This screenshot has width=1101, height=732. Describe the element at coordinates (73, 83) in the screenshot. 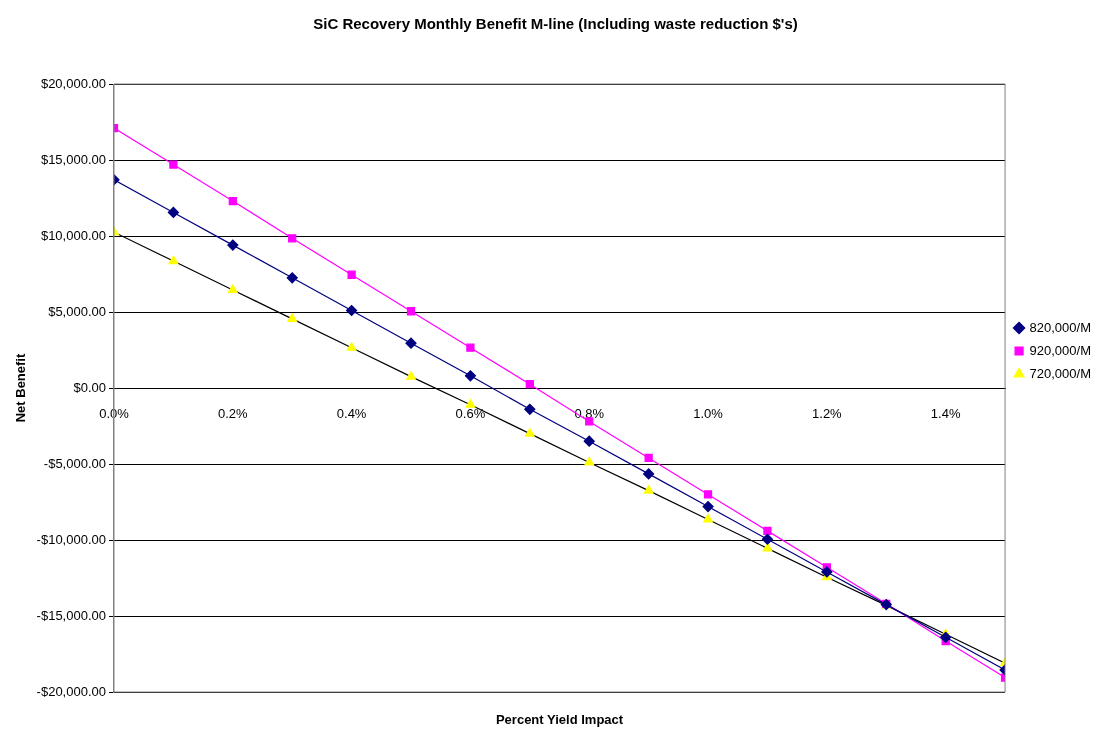

I see `y-tick-label: $20,000.00` at that location.